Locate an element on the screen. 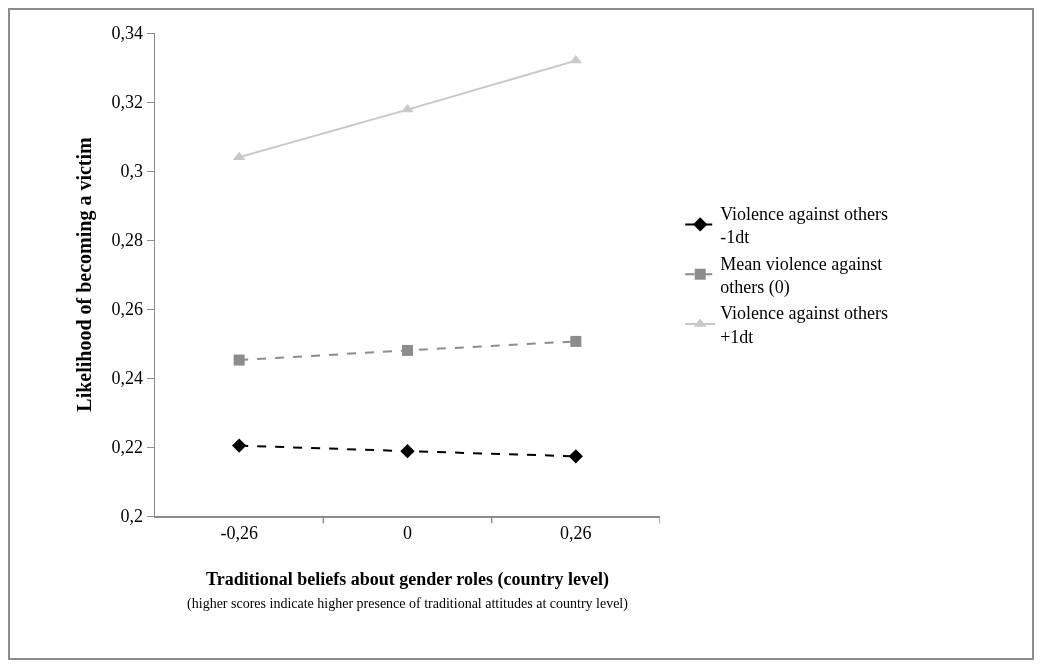 The height and width of the screenshot is (672, 1046). y-tick-label: 0,2 is located at coordinates (131, 516).